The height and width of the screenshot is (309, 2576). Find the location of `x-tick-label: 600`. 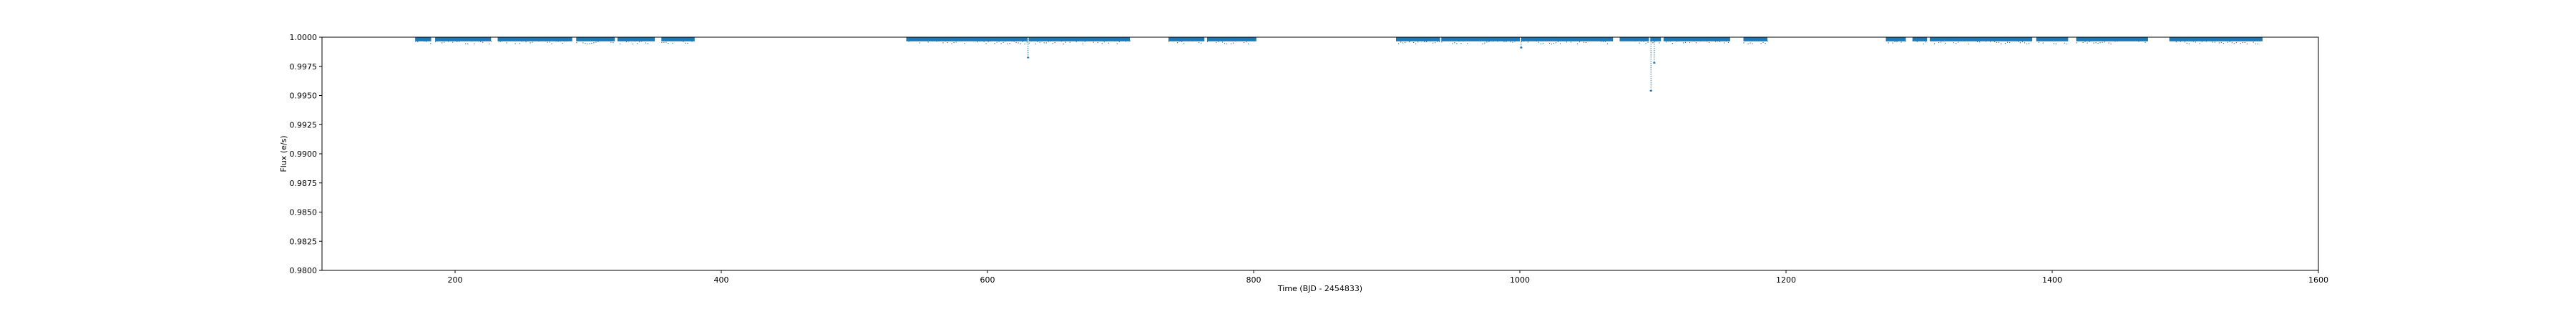

x-tick-label: 600 is located at coordinates (987, 280).